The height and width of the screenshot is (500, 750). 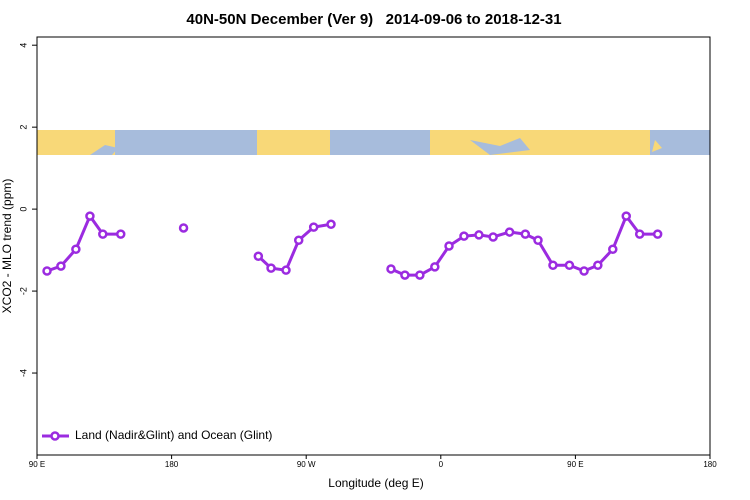 What do you see at coordinates (375, 483) in the screenshot?
I see `x-axis-label: Longitude (deg E)` at bounding box center [375, 483].